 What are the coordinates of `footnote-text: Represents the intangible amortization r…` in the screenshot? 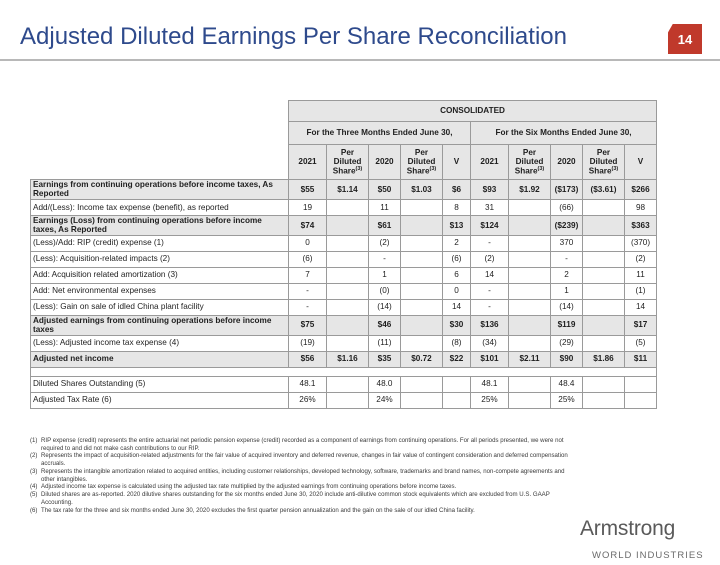 It's located at (303, 475).